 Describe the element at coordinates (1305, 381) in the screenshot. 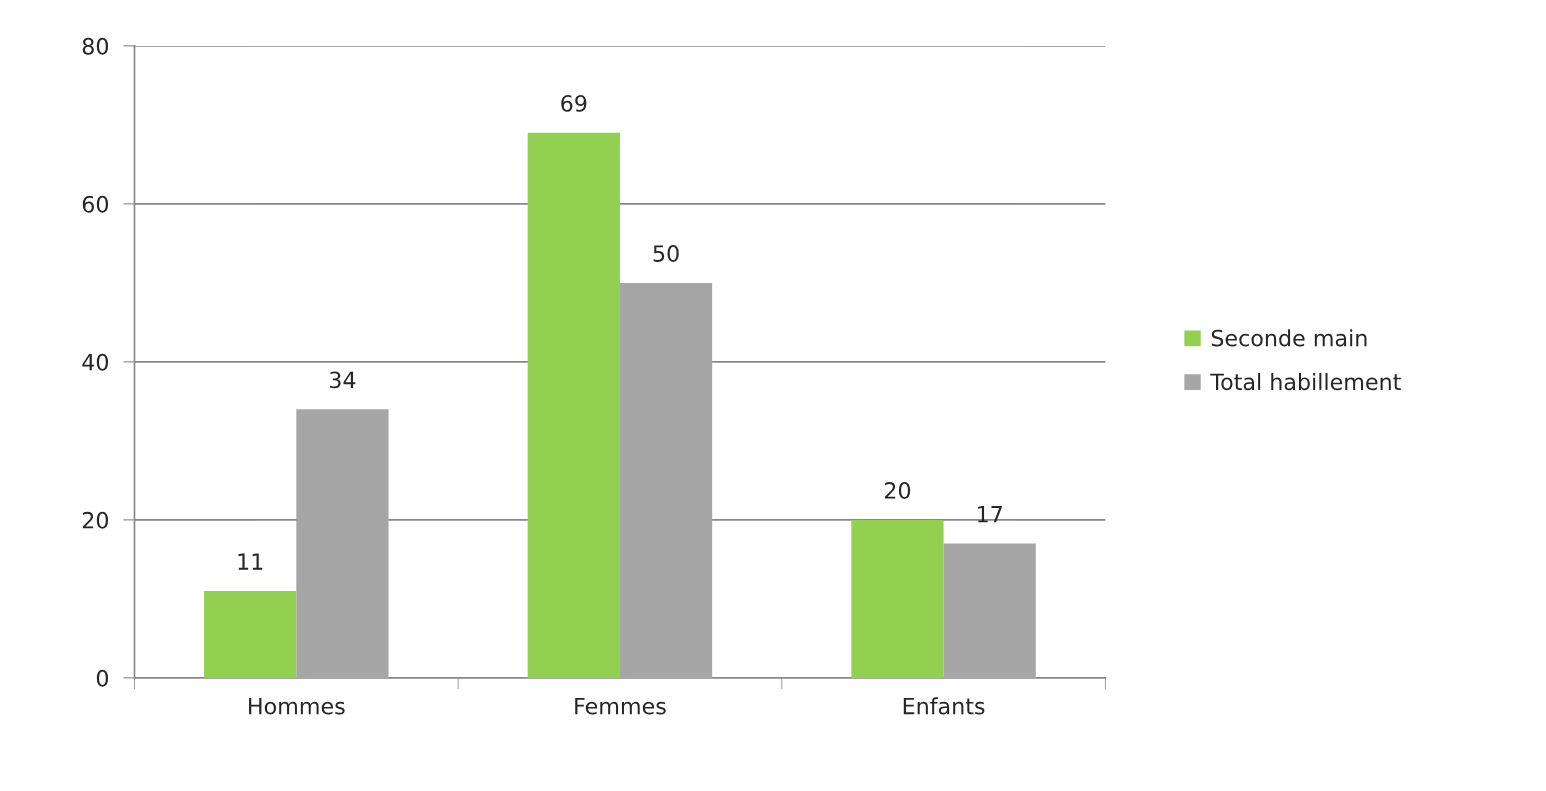

I see `legend-label: Total habillement` at that location.